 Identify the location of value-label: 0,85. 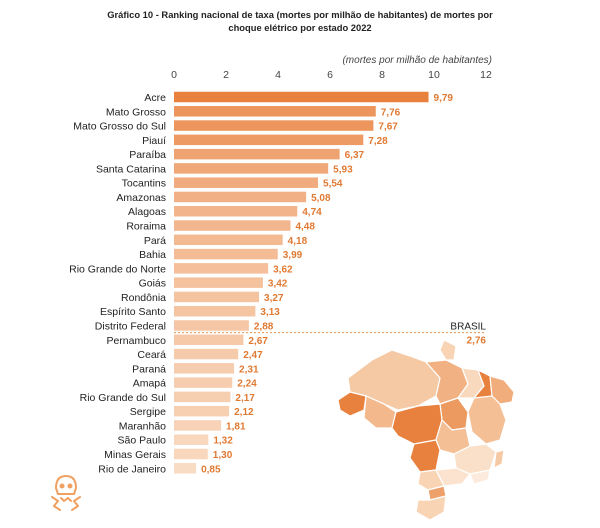
(211, 469).